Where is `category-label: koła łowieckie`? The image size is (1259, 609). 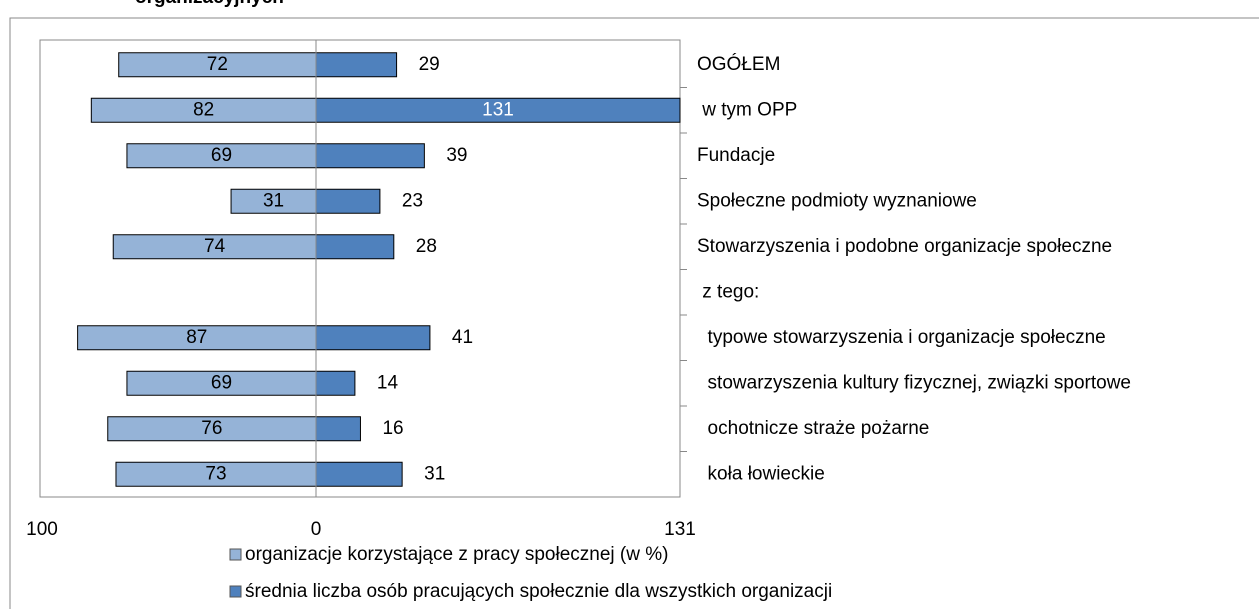
category-label: koła łowieckie is located at coordinates (761, 473).